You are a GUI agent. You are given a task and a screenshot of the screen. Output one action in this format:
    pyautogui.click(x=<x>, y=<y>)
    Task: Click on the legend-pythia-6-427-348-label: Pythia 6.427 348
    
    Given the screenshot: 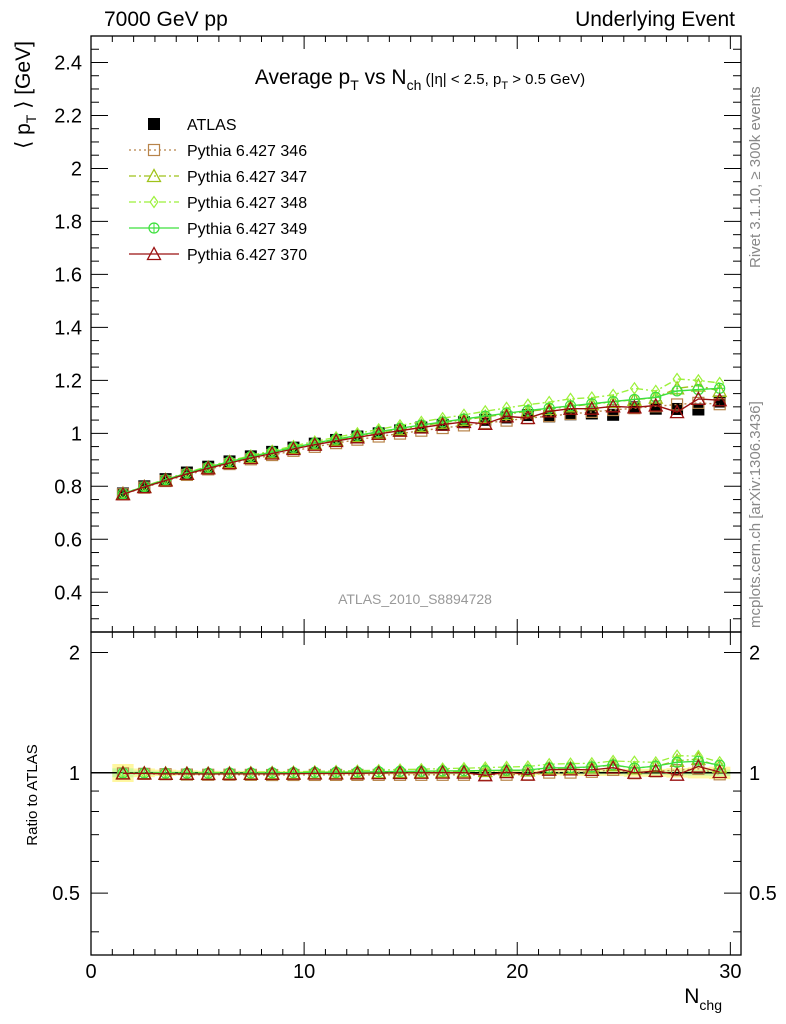 What is the action you would take?
    pyautogui.click(x=247, y=203)
    